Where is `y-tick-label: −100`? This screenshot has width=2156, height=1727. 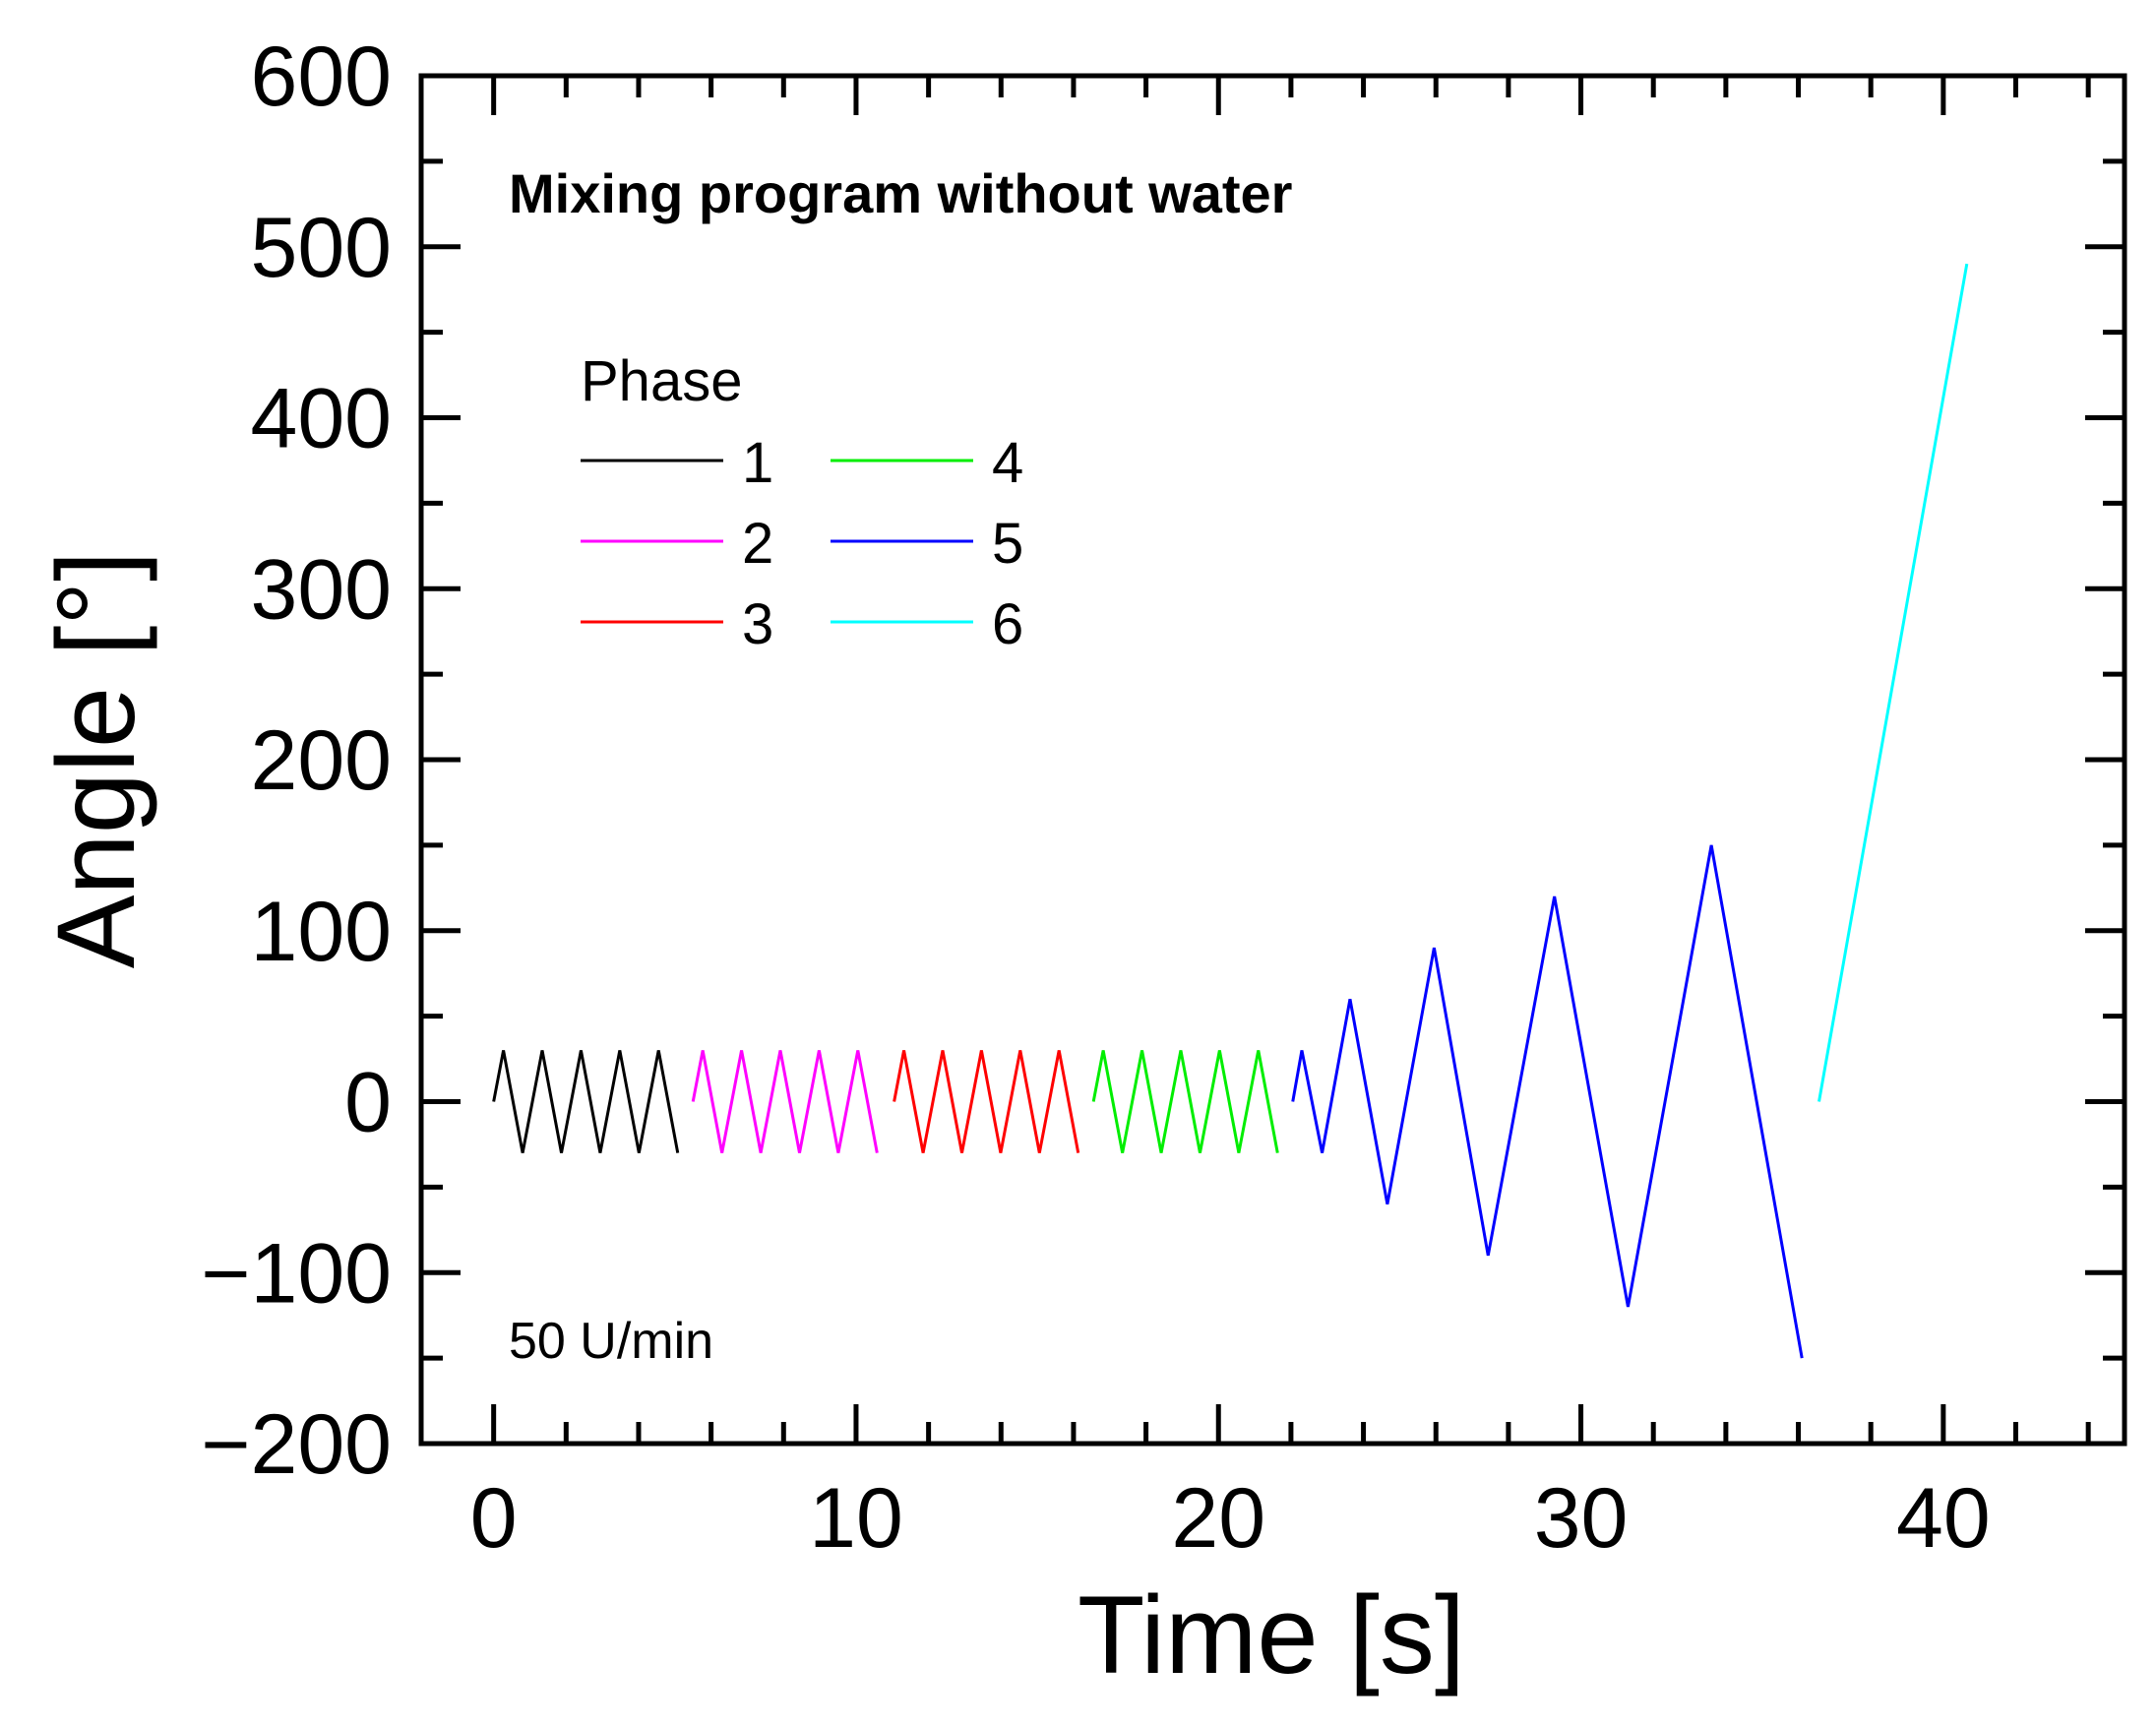 y-tick-label: −100 is located at coordinates (296, 1274).